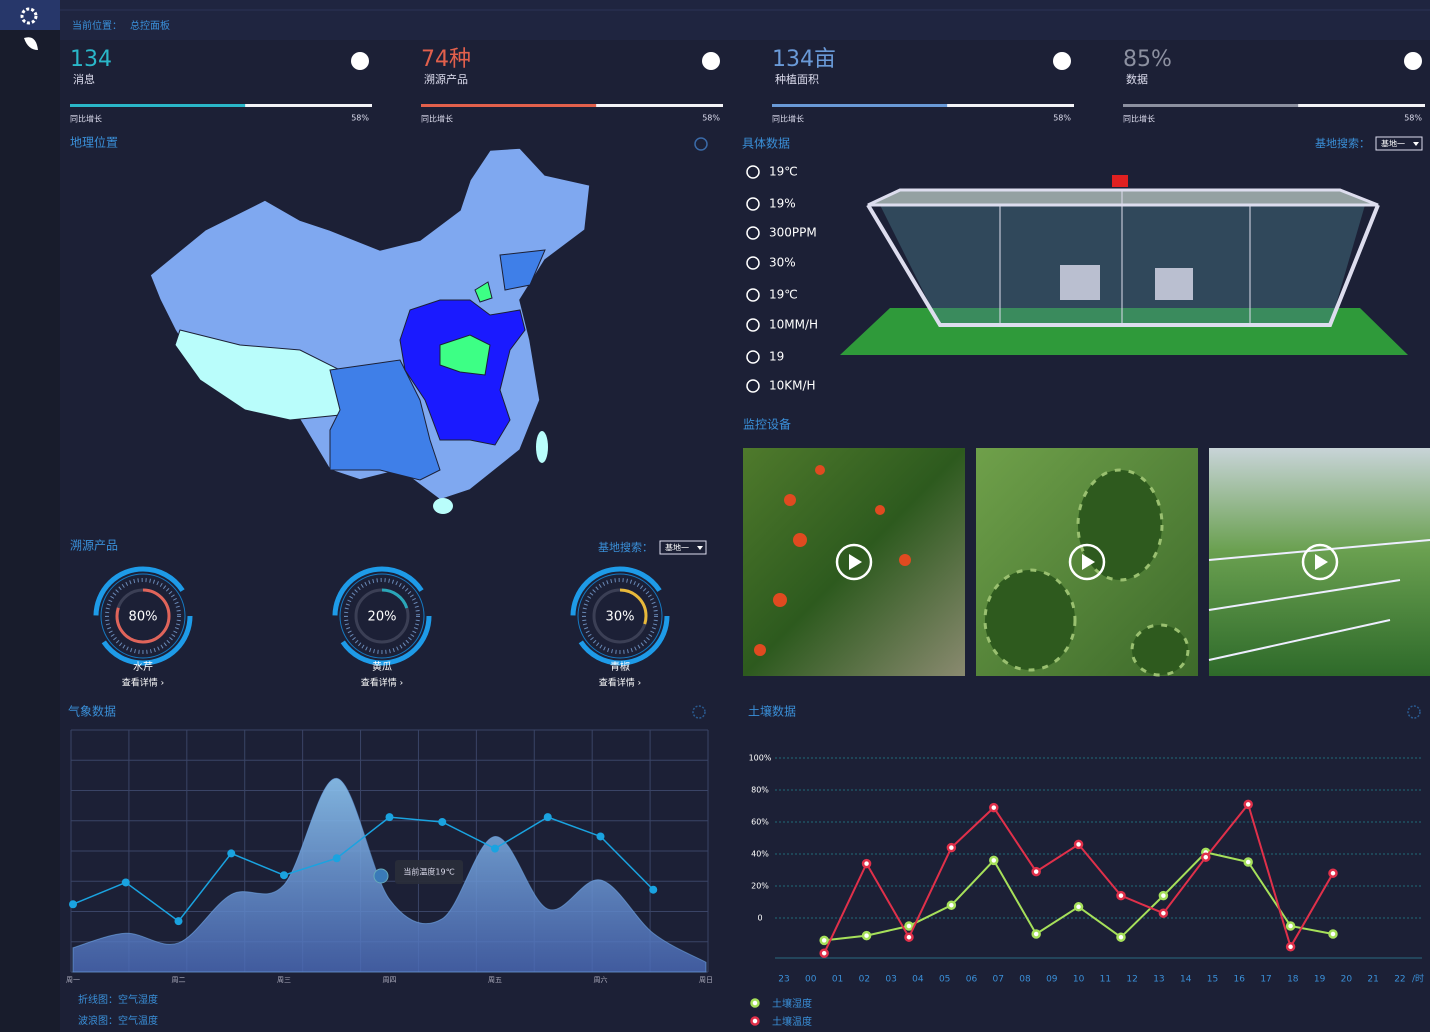  I want to click on panel-title: 气象数据, so click(92, 711).